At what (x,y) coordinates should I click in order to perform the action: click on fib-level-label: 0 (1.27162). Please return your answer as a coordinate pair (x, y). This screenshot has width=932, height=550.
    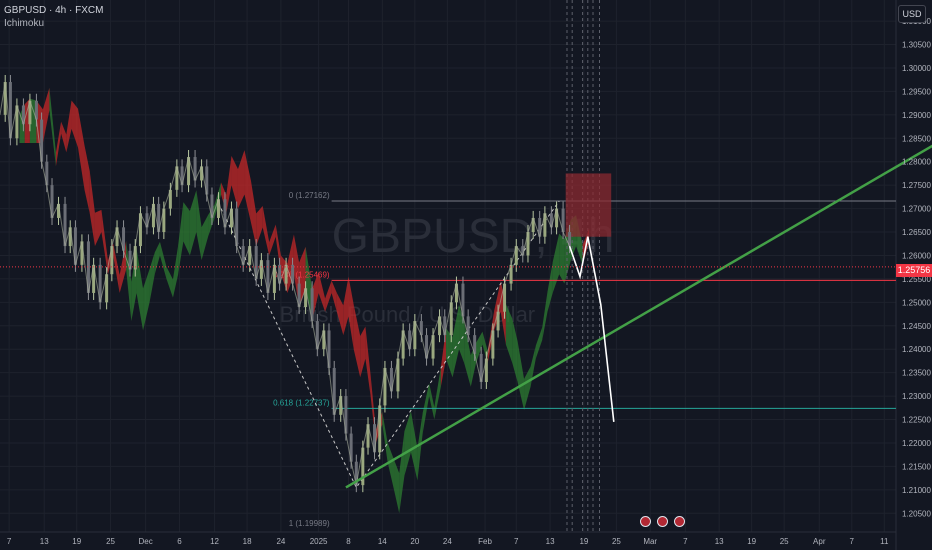
    Looking at the image, I should click on (309, 195).